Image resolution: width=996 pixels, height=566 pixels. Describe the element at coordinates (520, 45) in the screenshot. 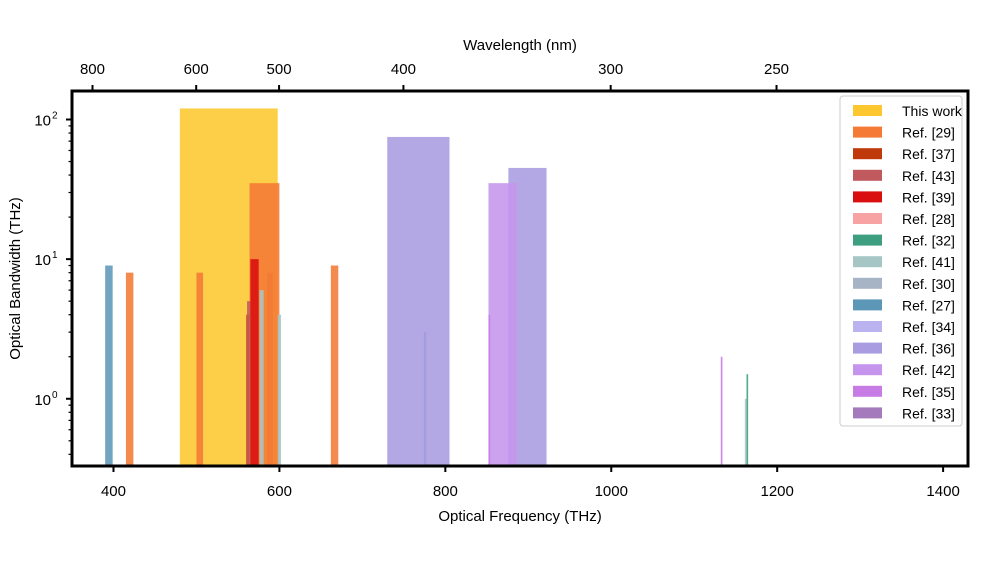

I see `top-axis-title: Wavelength (nm)` at that location.